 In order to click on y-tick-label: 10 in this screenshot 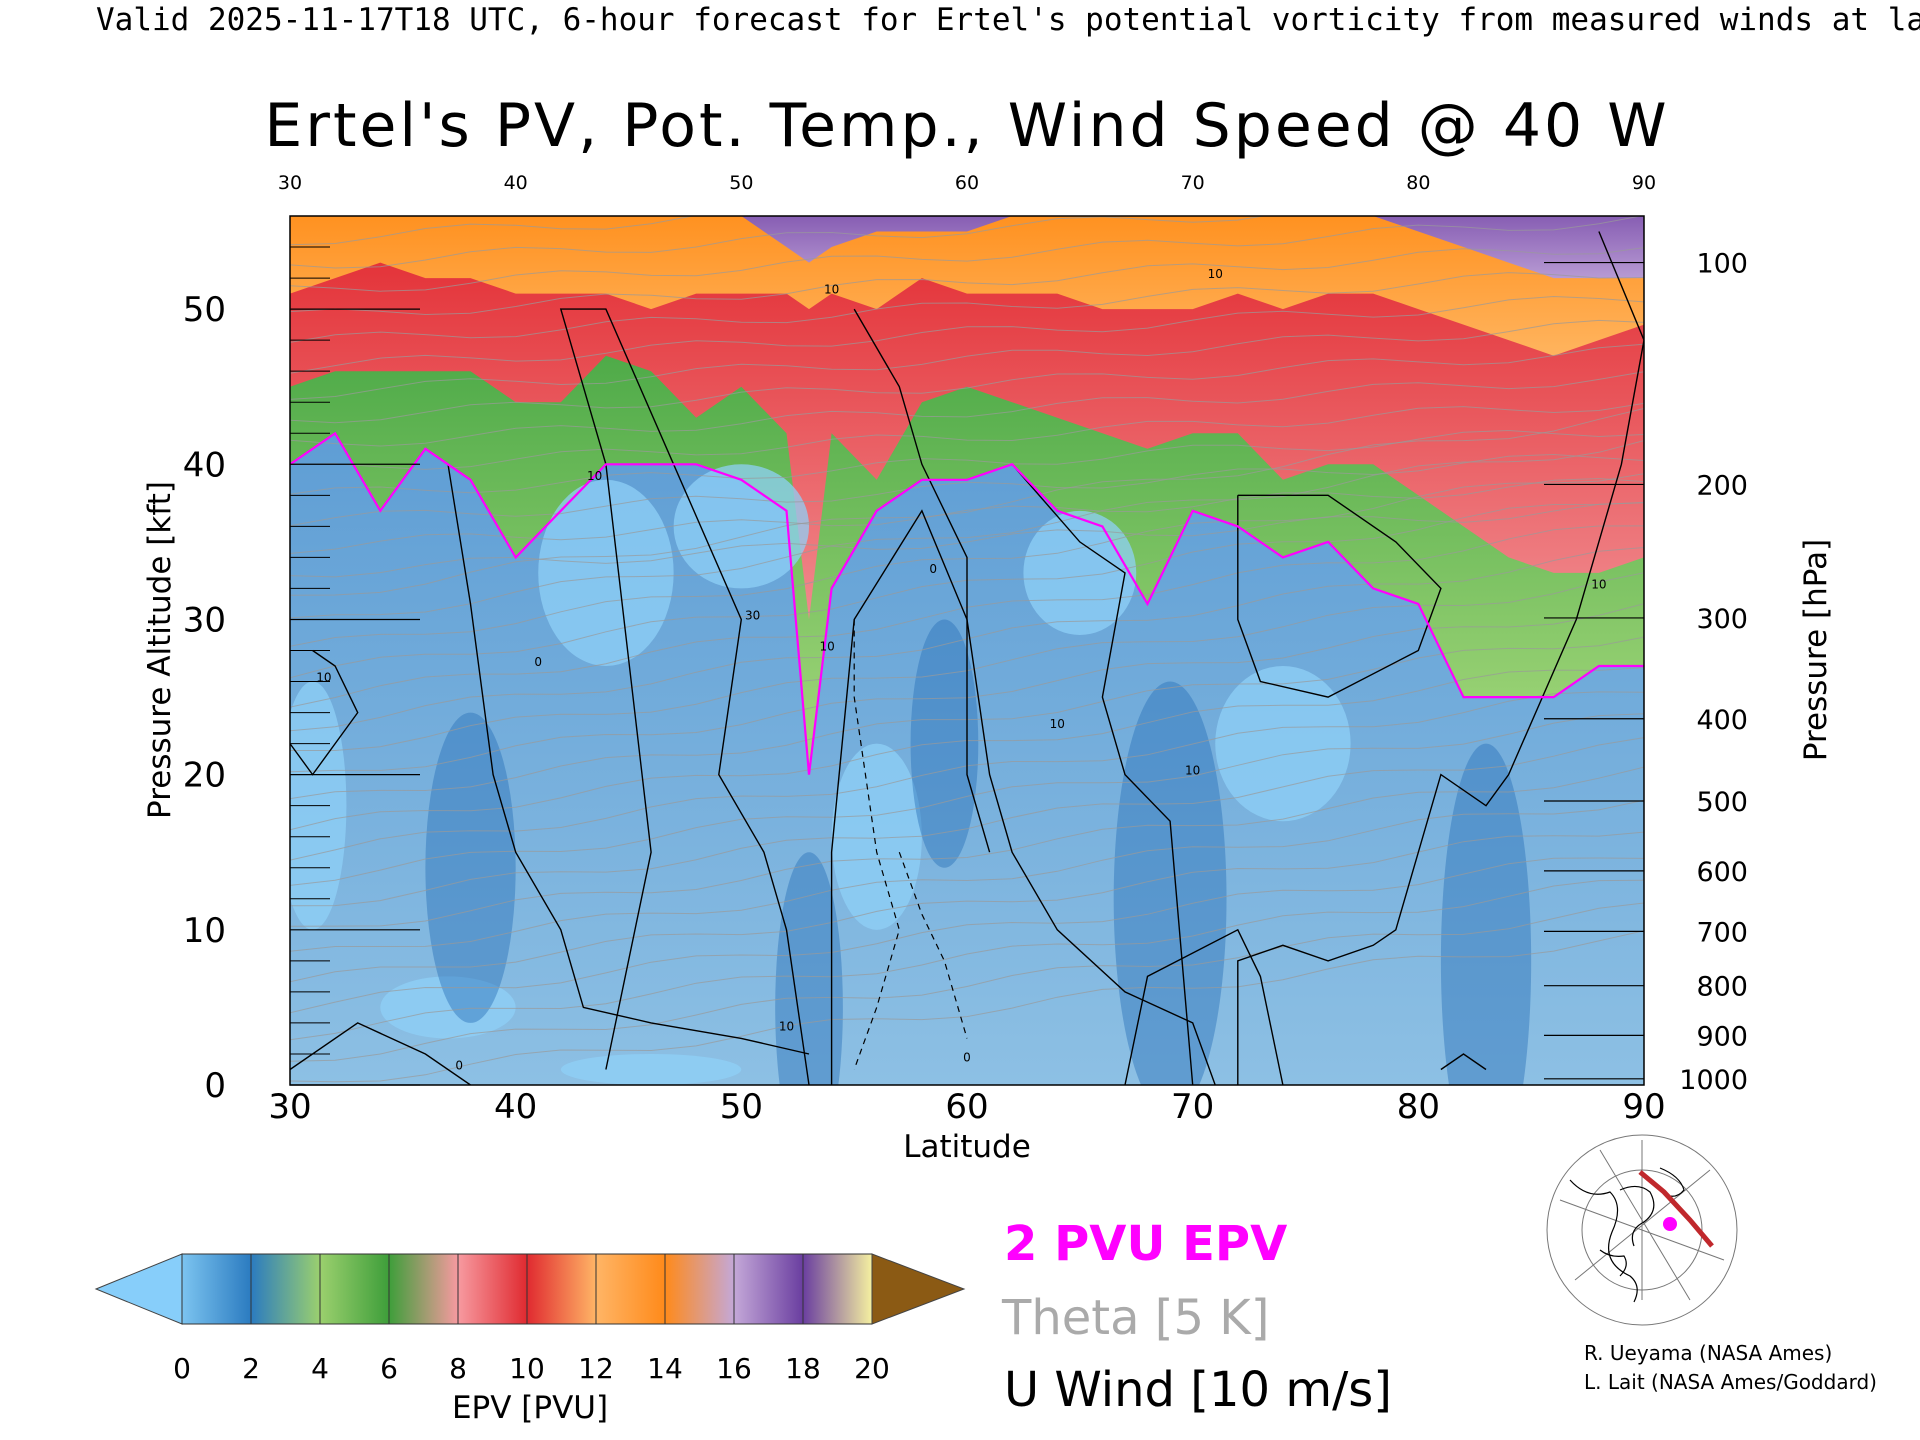, I will do `click(204, 931)`.